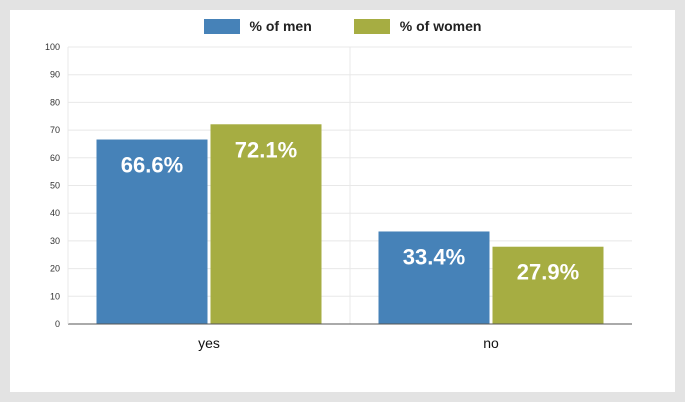 This screenshot has height=402, width=685. Describe the element at coordinates (55, 130) in the screenshot. I see `y-tick-label: 70` at that location.